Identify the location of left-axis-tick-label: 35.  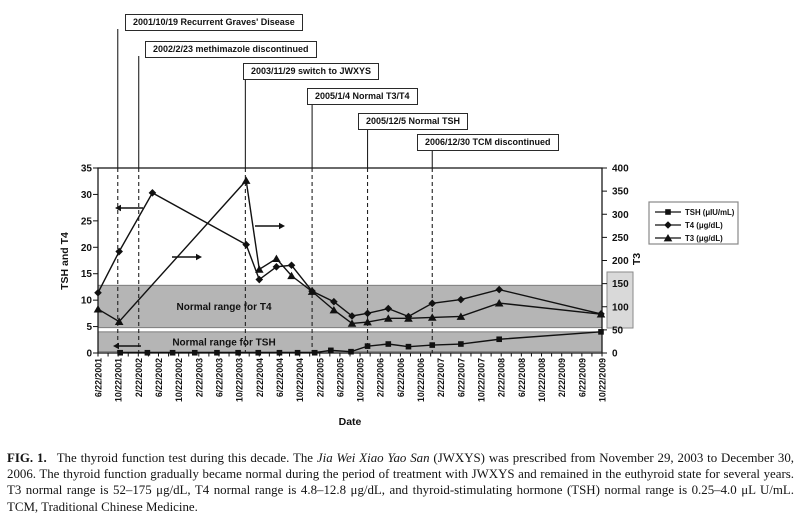
(87, 169).